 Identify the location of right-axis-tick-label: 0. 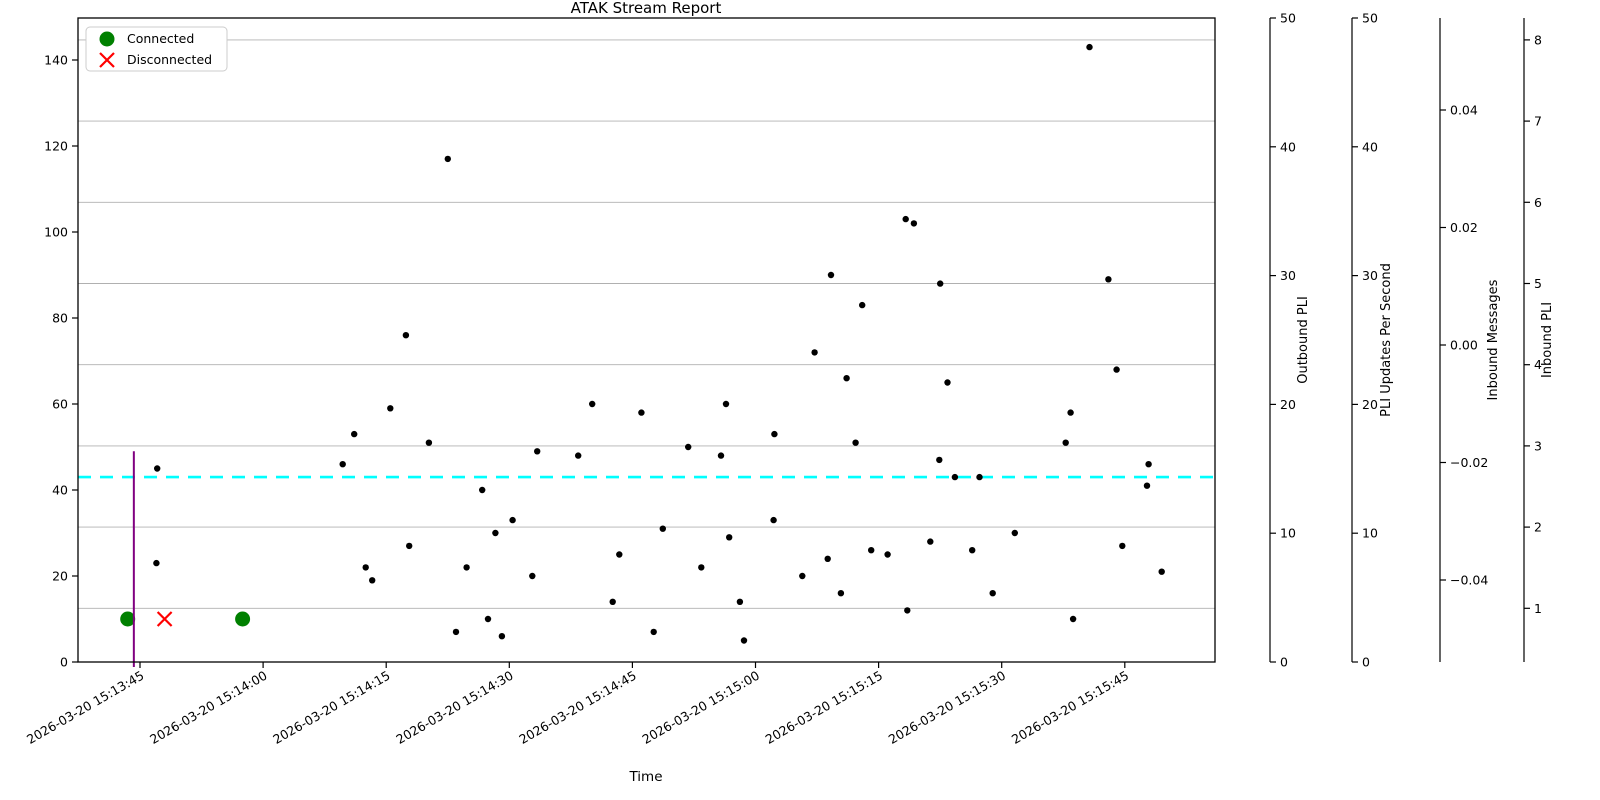
(1284, 662).